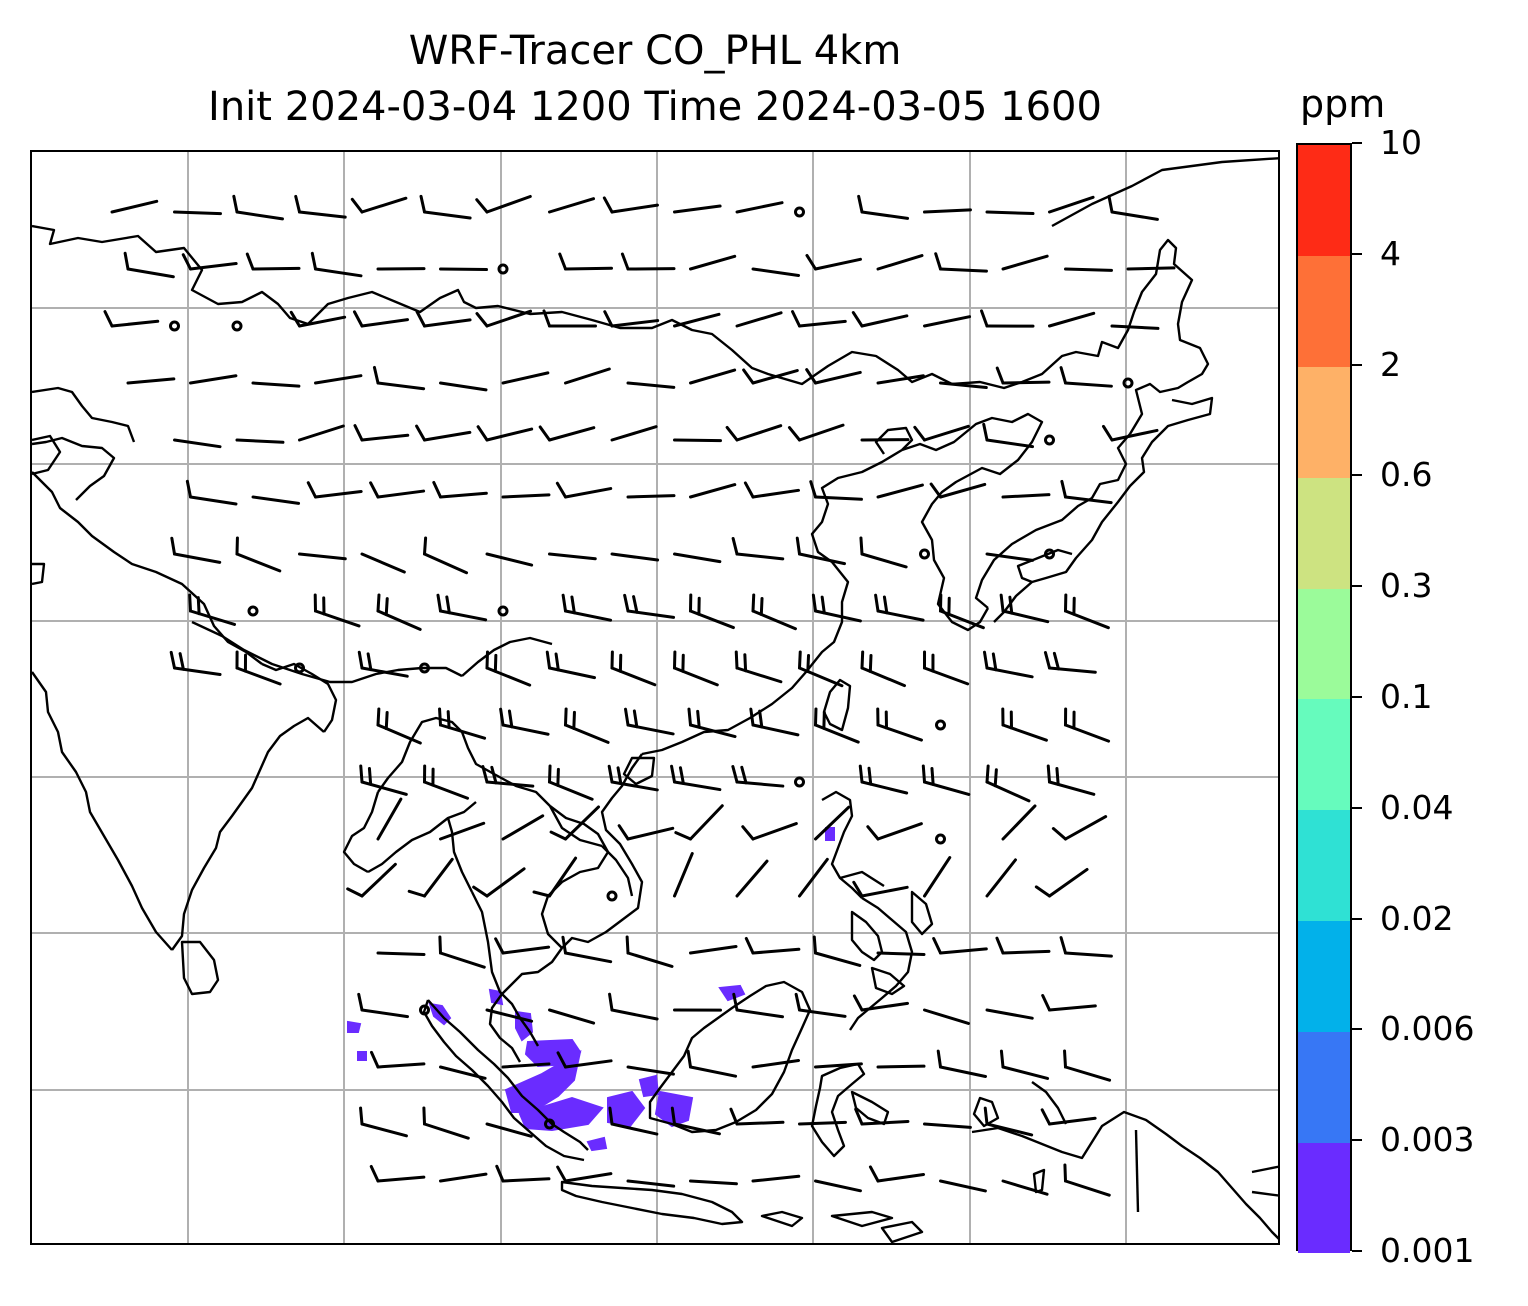  What do you see at coordinates (1427, 1250) in the screenshot?
I see `colorbar-tick-label: 0.001` at bounding box center [1427, 1250].